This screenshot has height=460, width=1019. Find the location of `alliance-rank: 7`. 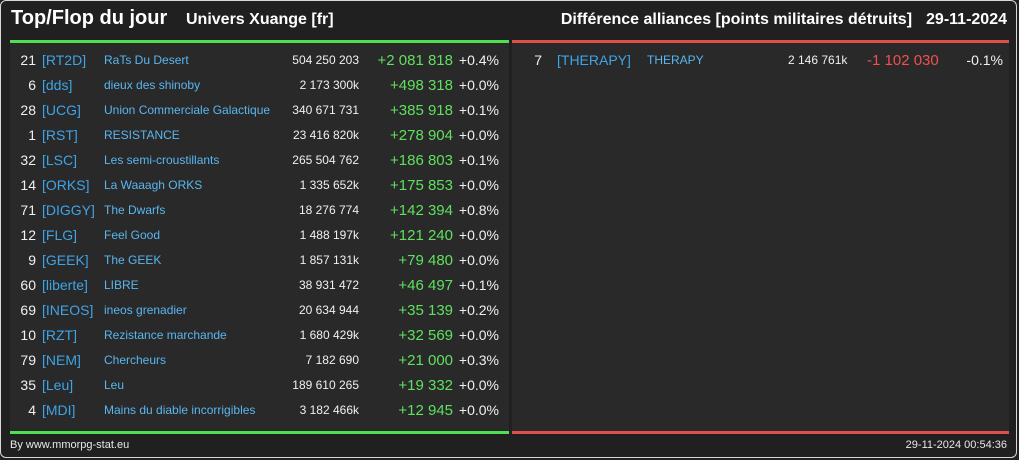

alliance-rank: 7 is located at coordinates (538, 60).